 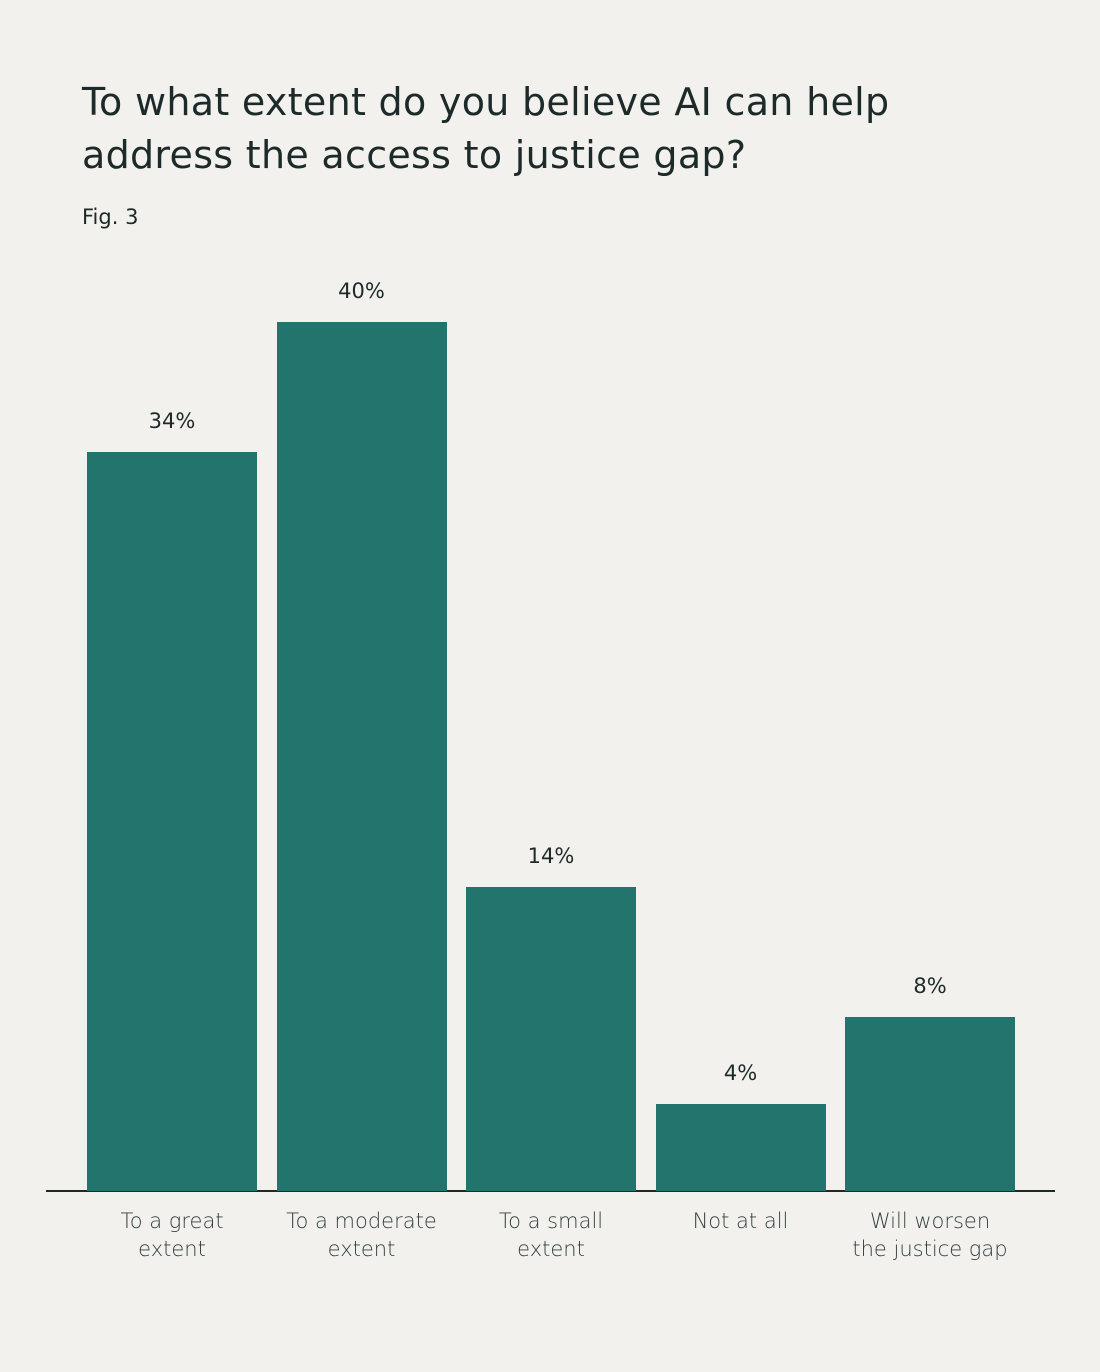 I want to click on x-tick-label: To a great extent, so click(x=172, y=1235).